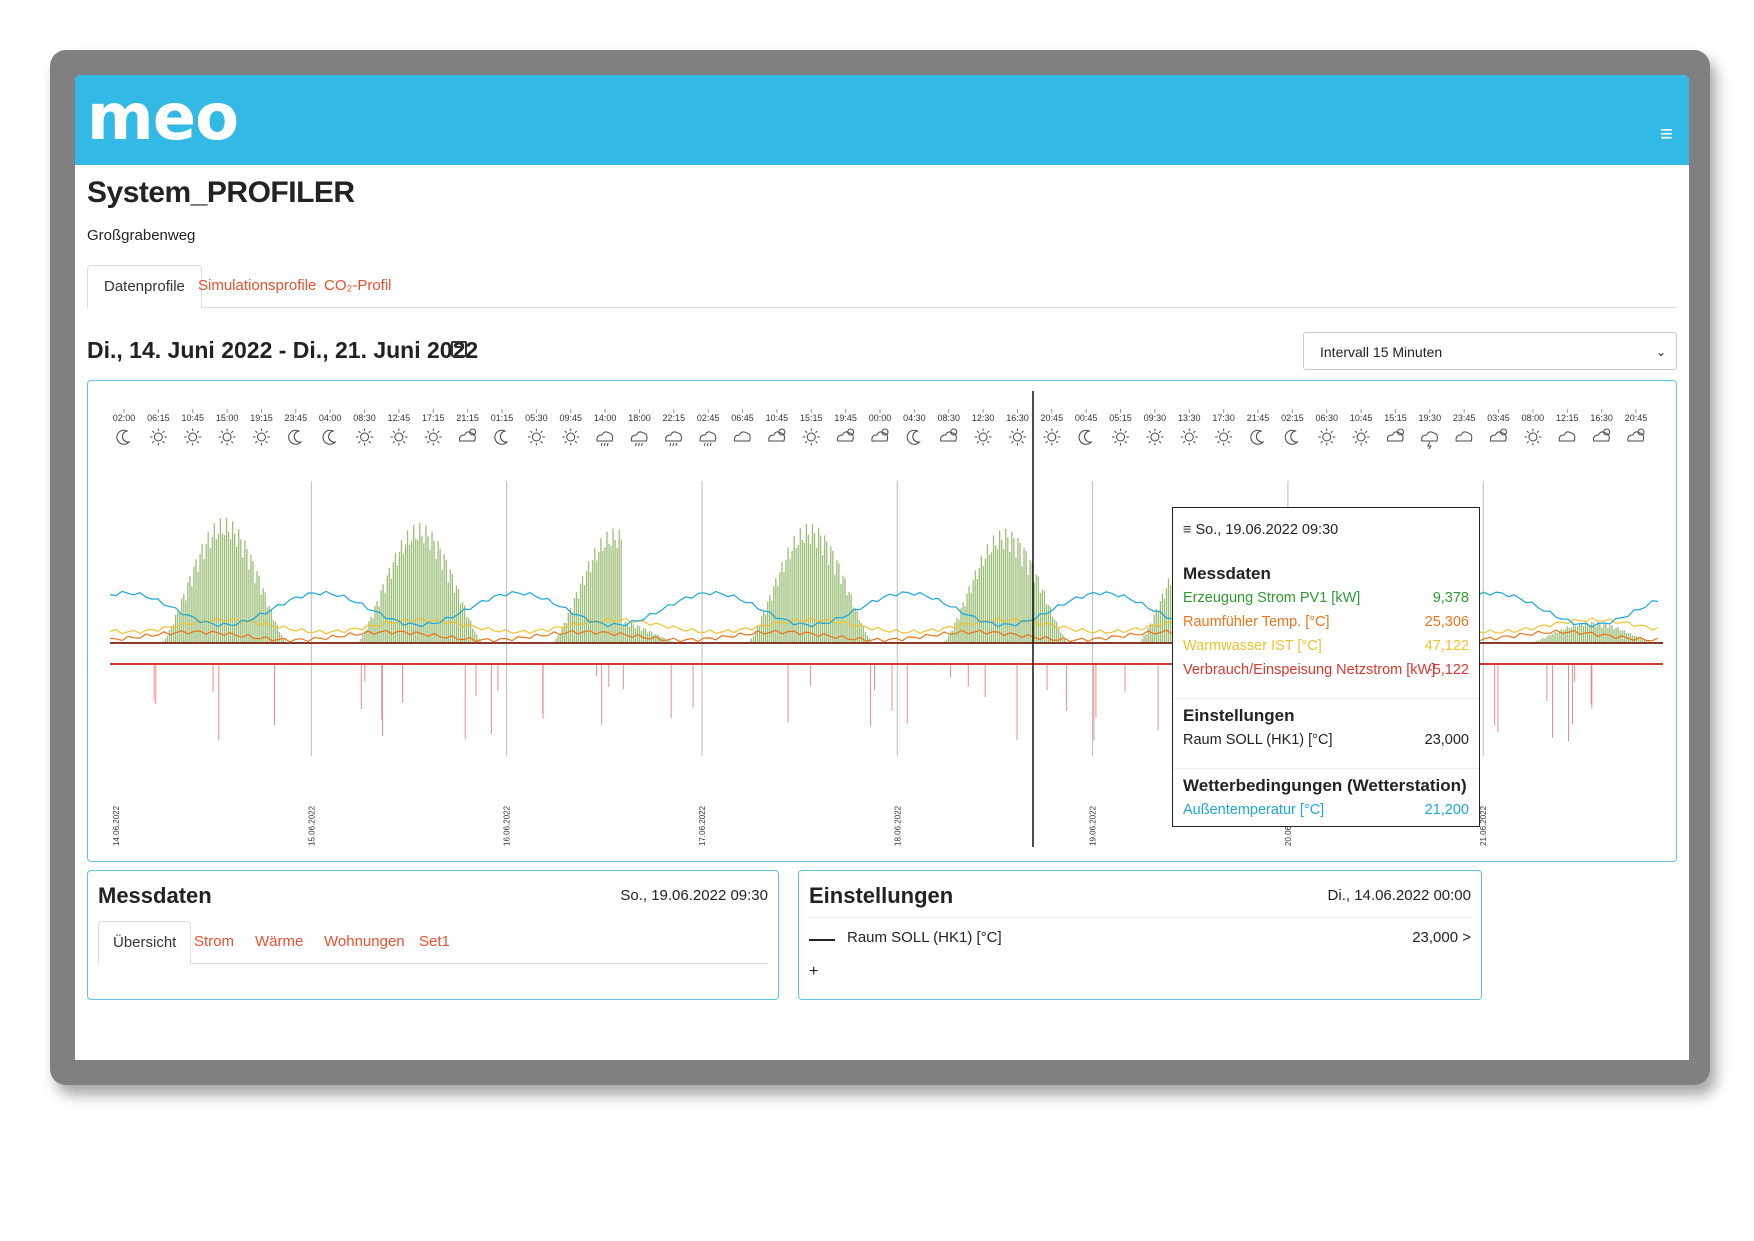 The height and width of the screenshot is (1241, 1754). Describe the element at coordinates (163, 118) in the screenshot. I see `meo-logo: meo` at that location.